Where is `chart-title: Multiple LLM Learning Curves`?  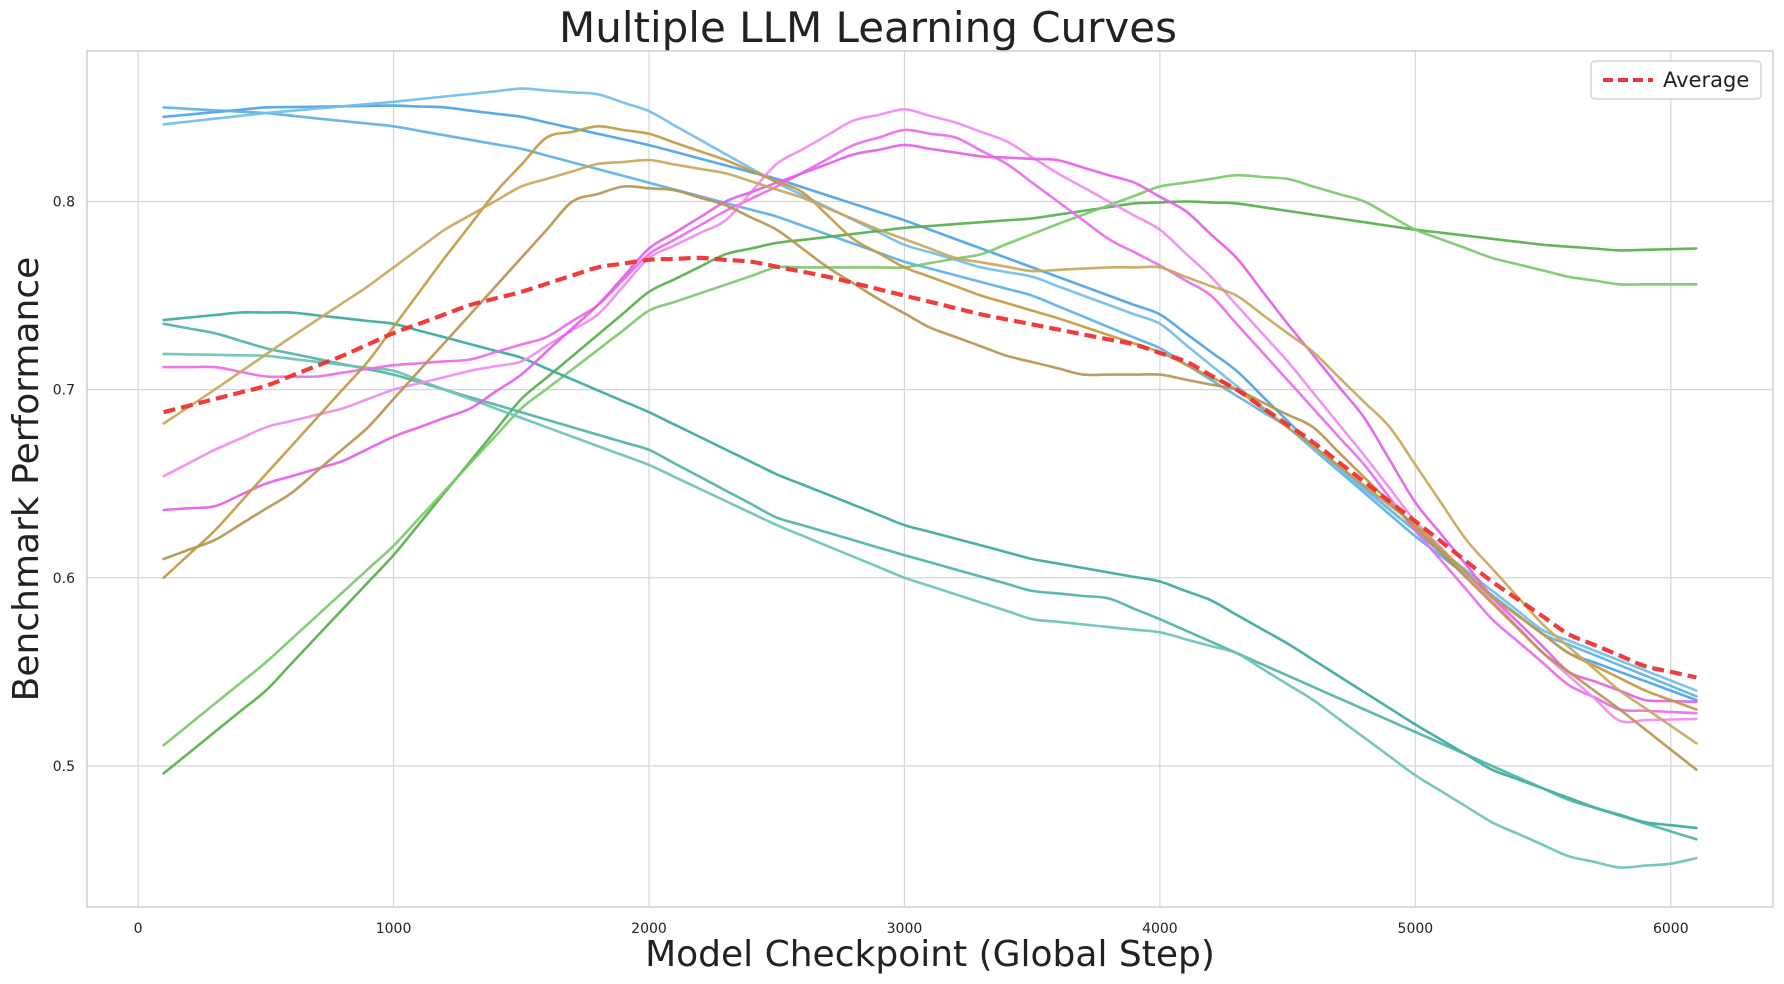
chart-title: Multiple LLM Learning Curves is located at coordinates (868, 27).